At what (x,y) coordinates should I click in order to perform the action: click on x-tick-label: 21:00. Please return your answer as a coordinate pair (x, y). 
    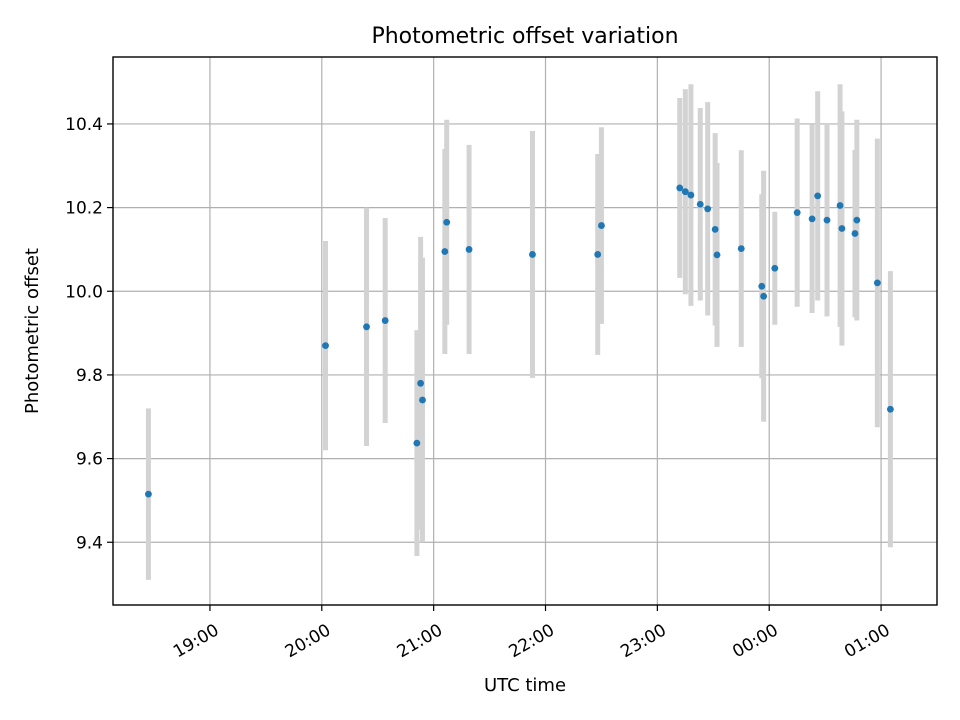
    Looking at the image, I should click on (420, 641).